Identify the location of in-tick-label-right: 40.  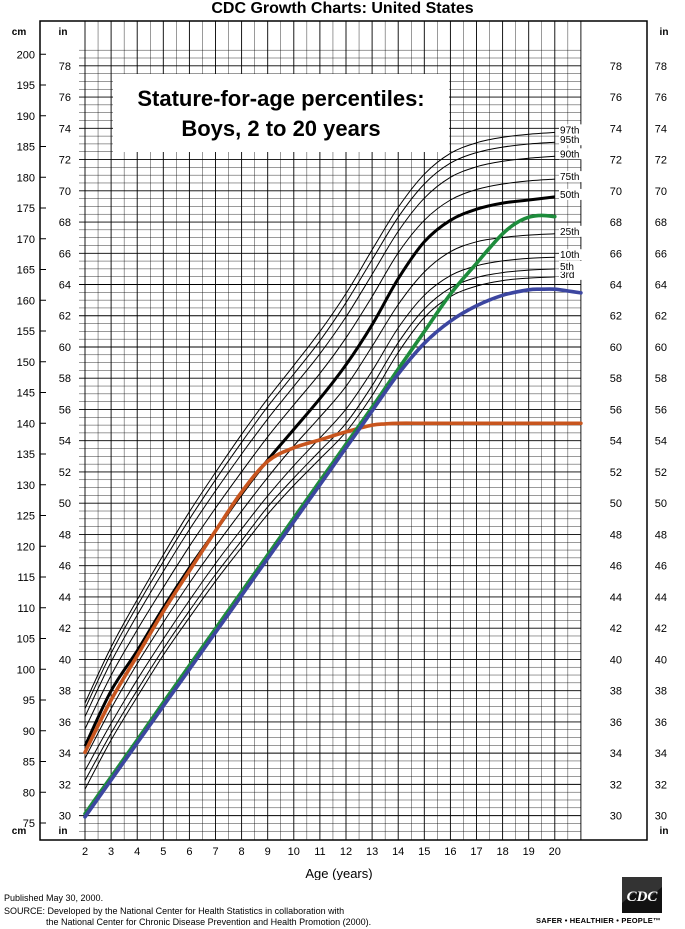
(661, 660).